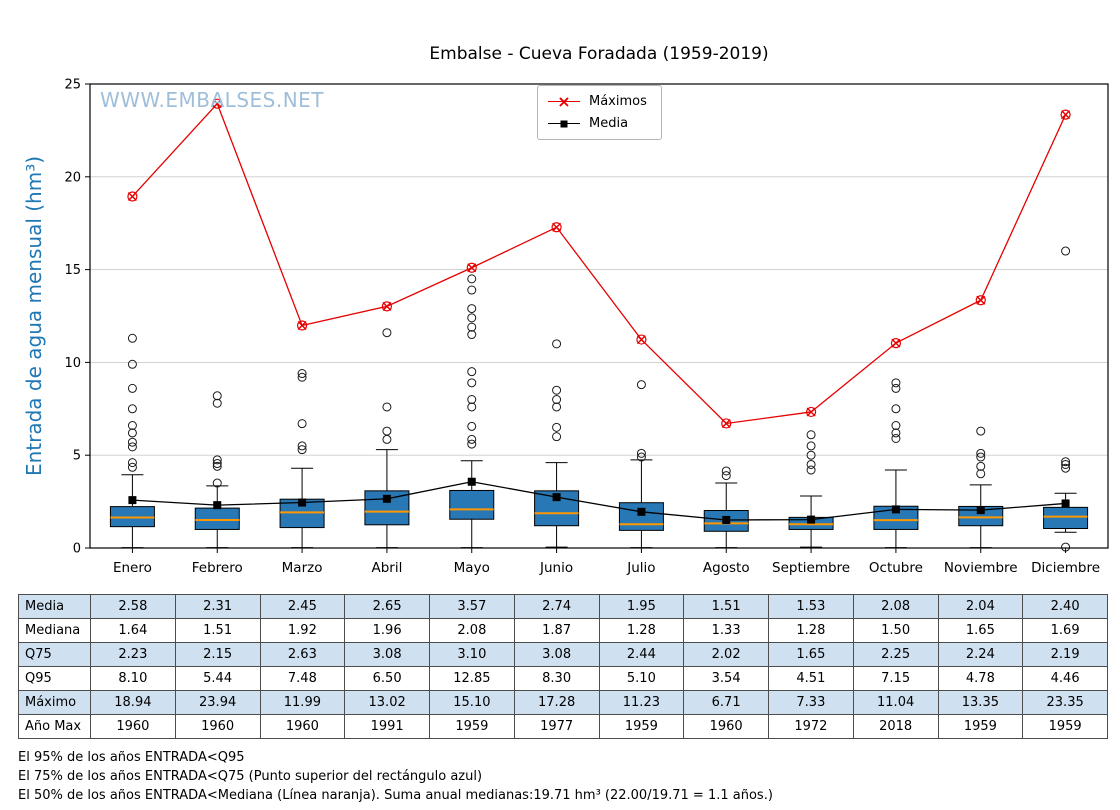  What do you see at coordinates (387, 702) in the screenshot?
I see `table-cell: 13.02` at bounding box center [387, 702].